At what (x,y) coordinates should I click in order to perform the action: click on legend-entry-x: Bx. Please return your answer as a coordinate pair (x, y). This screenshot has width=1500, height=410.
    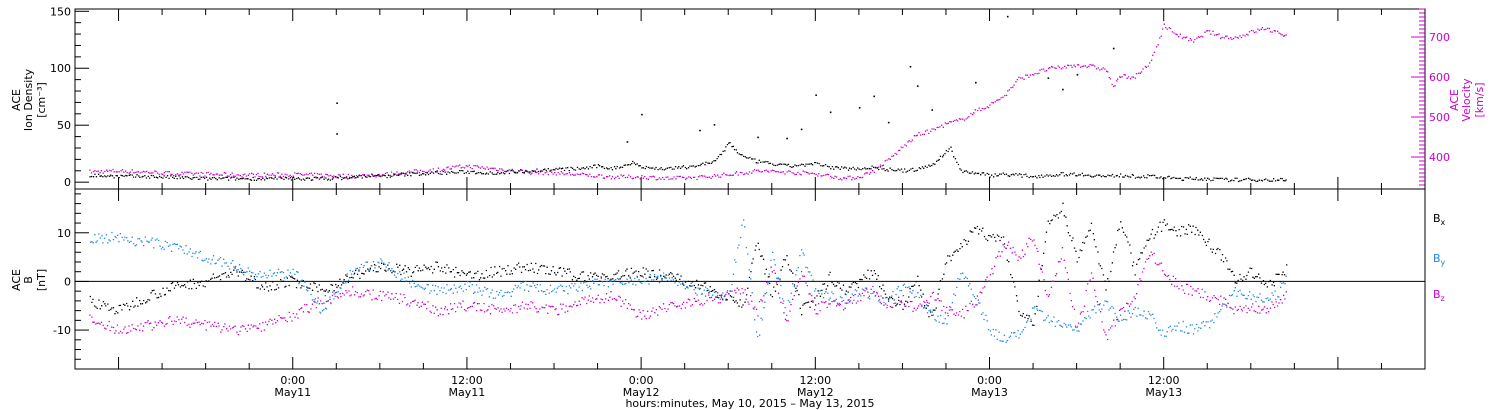
    Looking at the image, I should click on (1439, 219).